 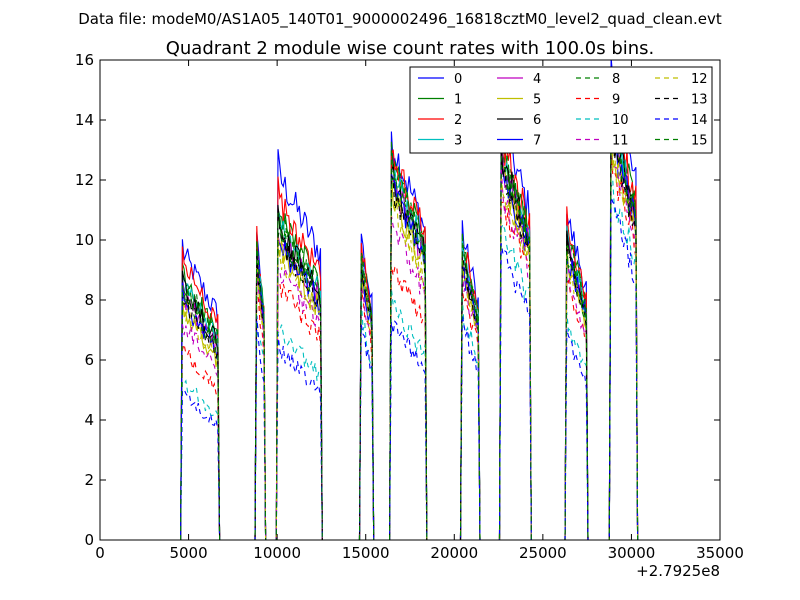 What do you see at coordinates (84, 120) in the screenshot?
I see `y-tick-label: 14` at bounding box center [84, 120].